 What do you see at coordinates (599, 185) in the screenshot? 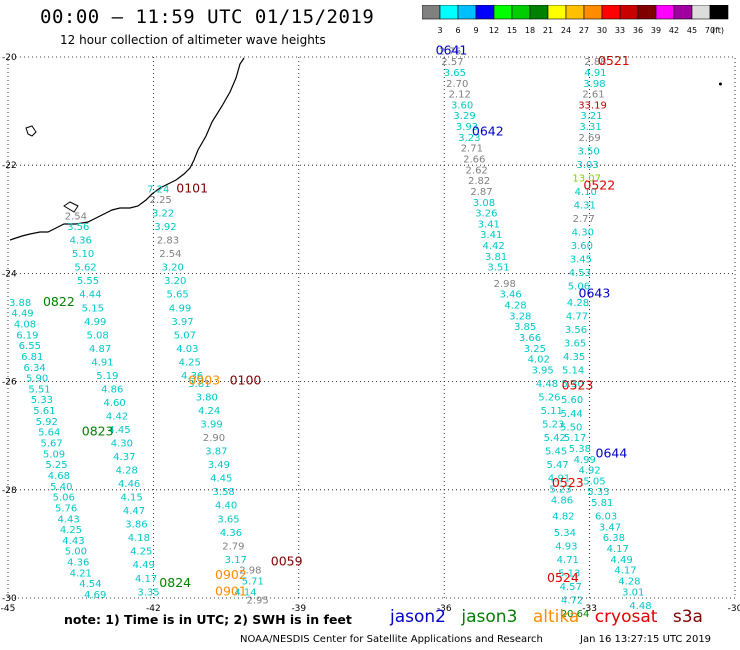
I see `track-time-label: 0522` at bounding box center [599, 185].